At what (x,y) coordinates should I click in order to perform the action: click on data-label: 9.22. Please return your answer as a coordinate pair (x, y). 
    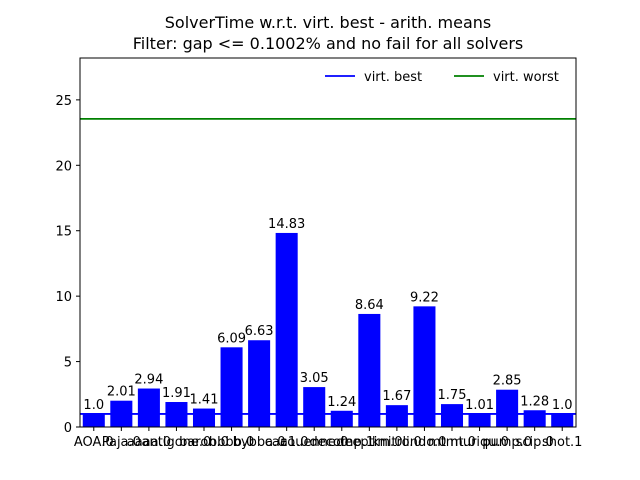
    Looking at the image, I should click on (424, 297).